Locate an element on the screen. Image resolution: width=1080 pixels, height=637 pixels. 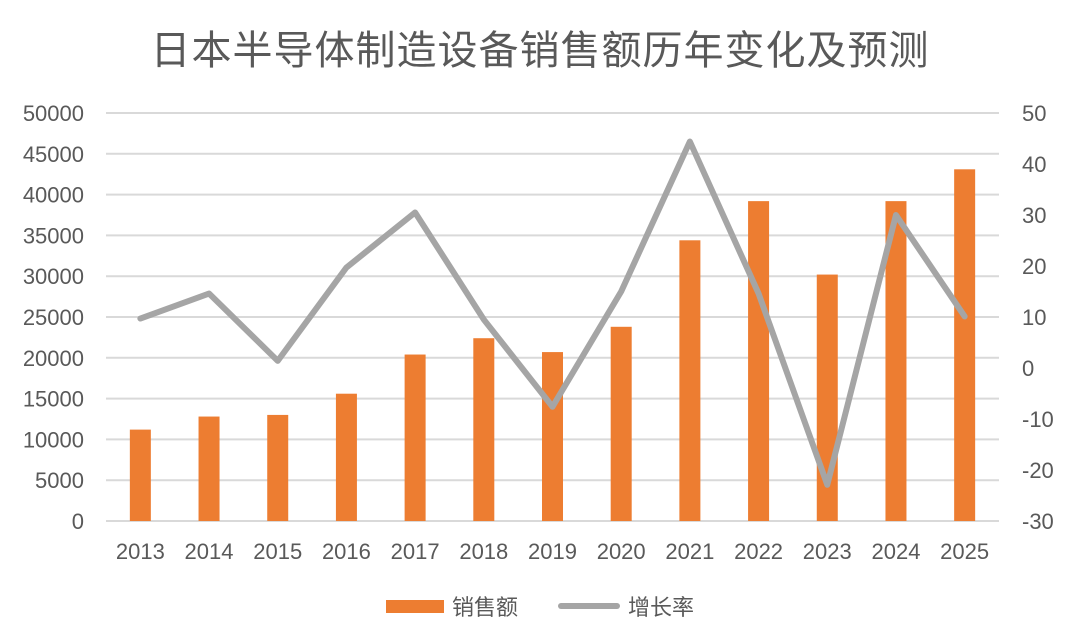
bar-2022 is located at coordinates (759, 361).